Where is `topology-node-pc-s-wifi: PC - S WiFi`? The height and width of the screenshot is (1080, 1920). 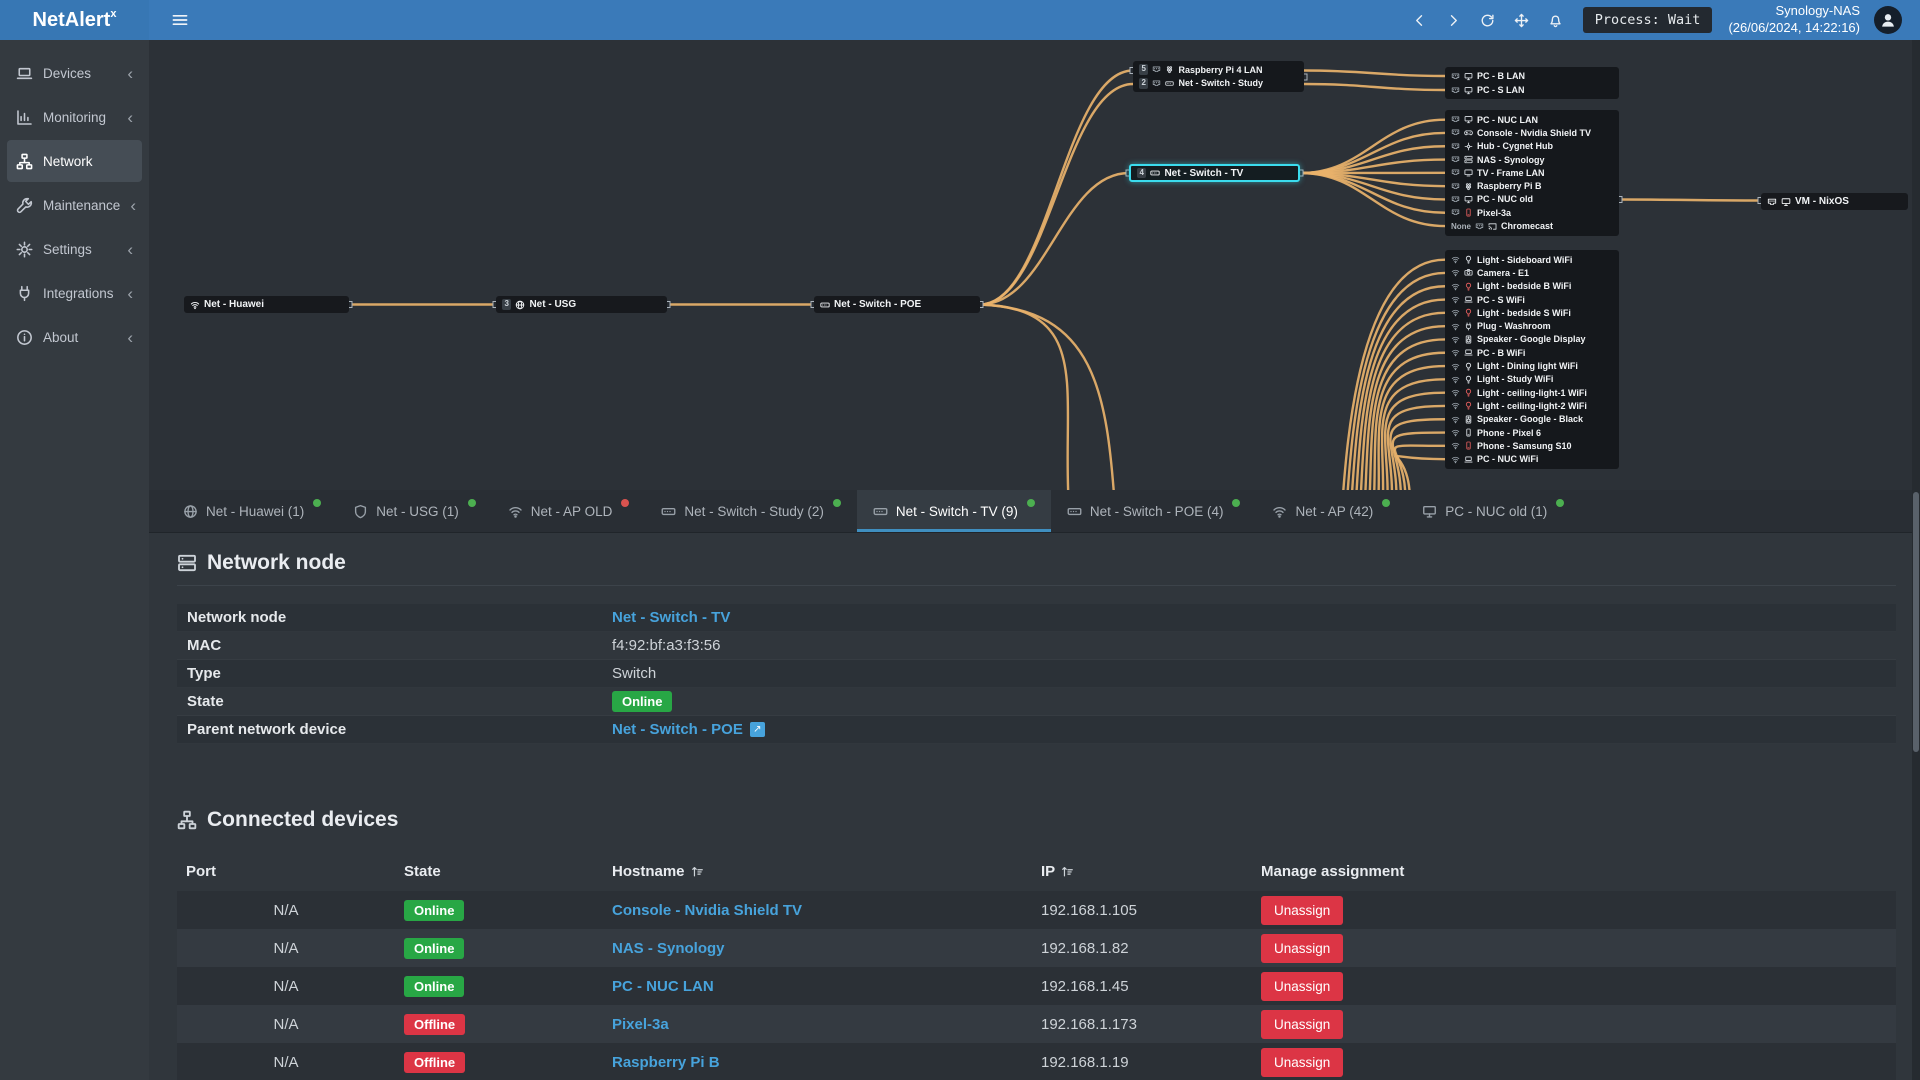 topology-node-pc-s-wifi: PC - S WiFi is located at coordinates (1532, 299).